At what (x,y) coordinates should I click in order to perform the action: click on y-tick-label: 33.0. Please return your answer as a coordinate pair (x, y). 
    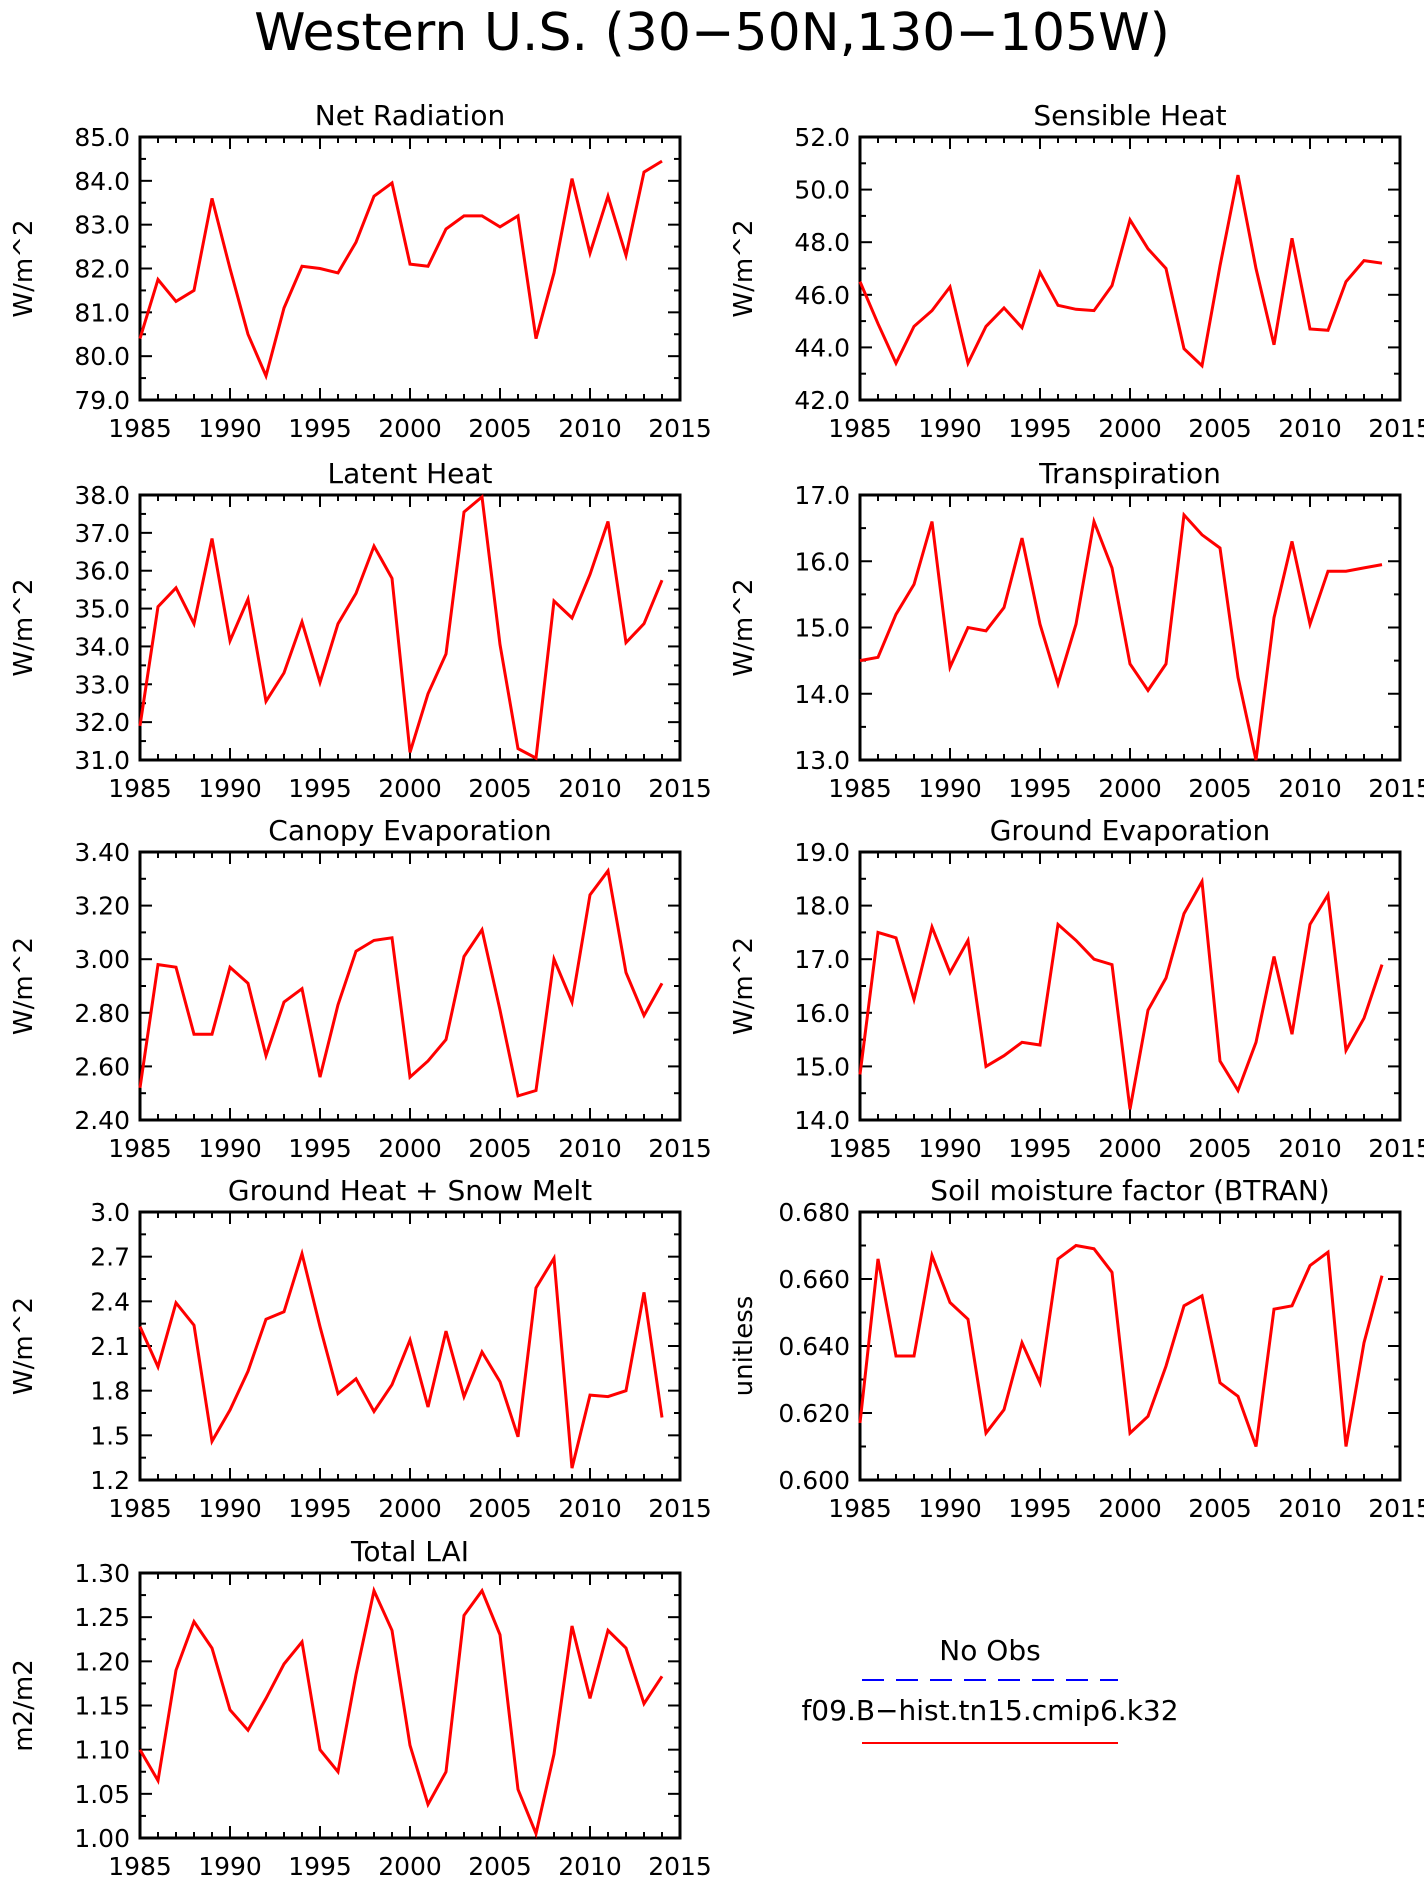
    Looking at the image, I should click on (102, 684).